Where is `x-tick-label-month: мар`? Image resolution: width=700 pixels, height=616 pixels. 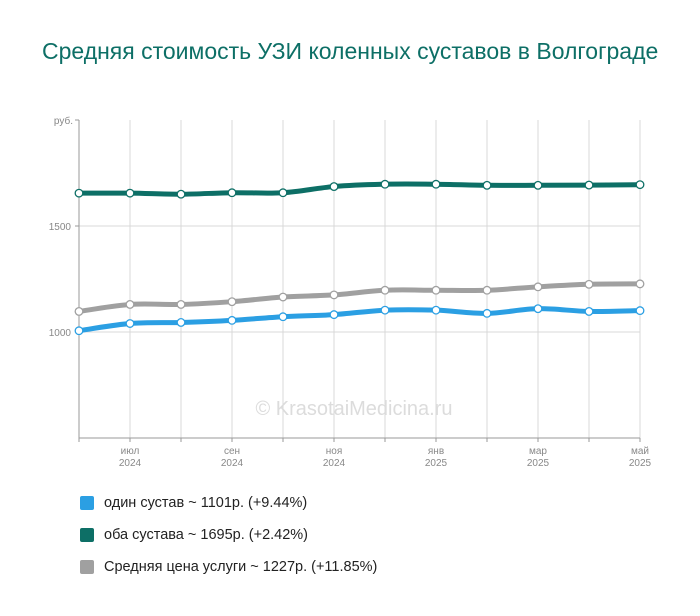
x-tick-label-month: мар is located at coordinates (538, 451).